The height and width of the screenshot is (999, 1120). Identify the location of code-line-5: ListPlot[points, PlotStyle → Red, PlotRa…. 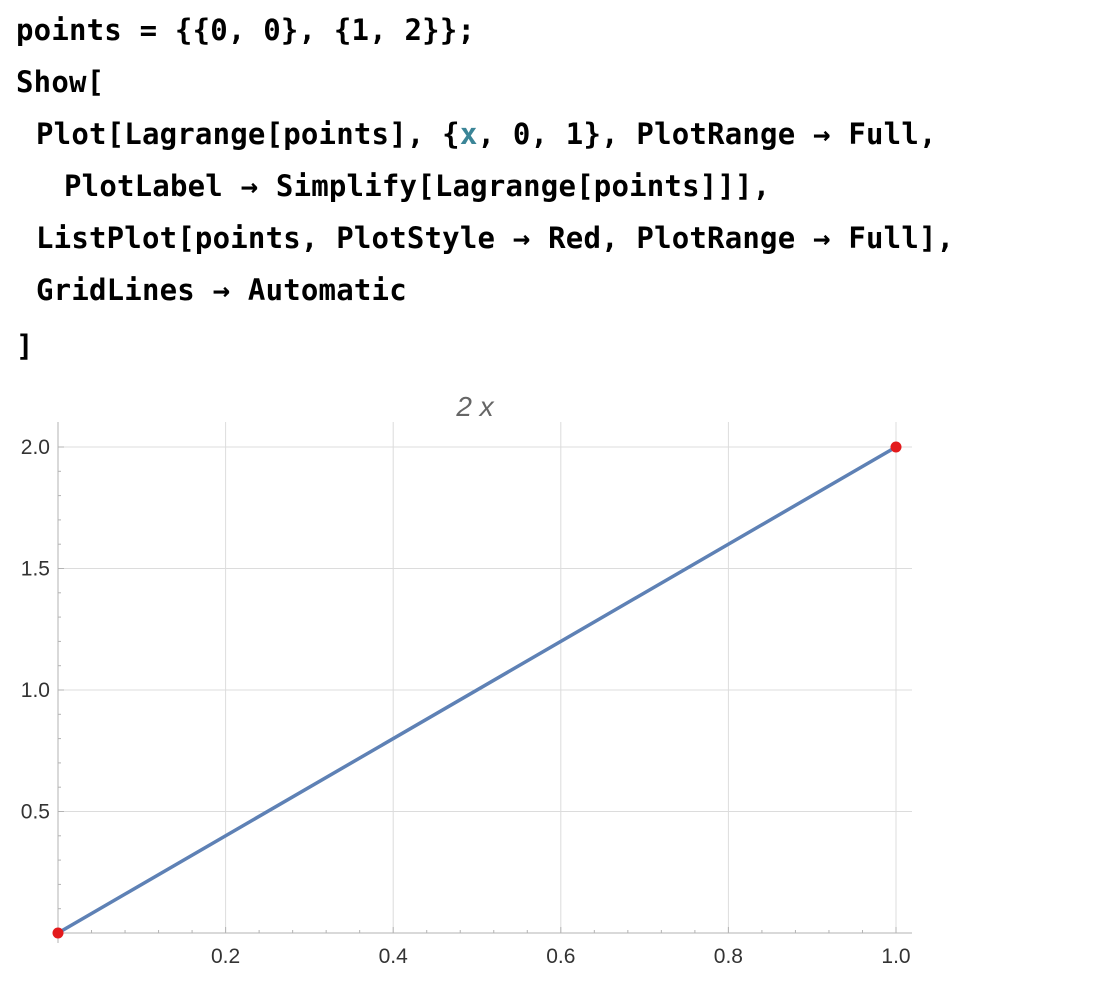
(485, 238).